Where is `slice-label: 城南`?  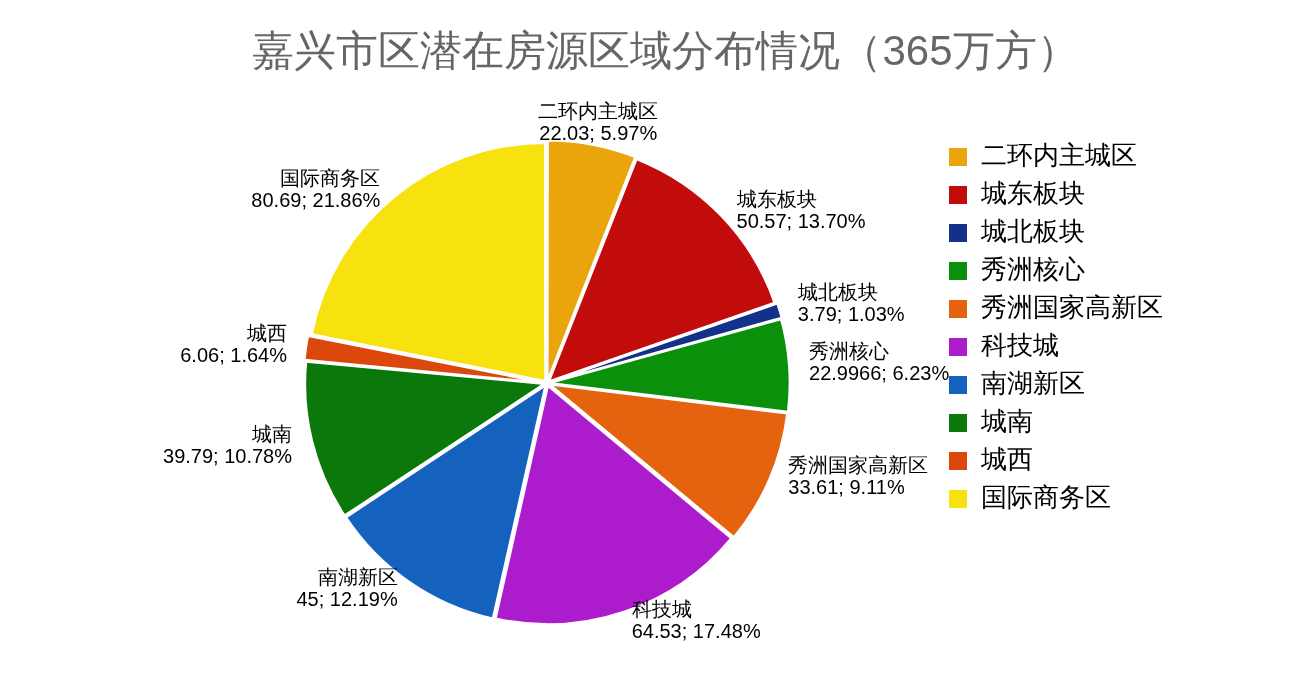 slice-label: 城南 is located at coordinates (272, 434).